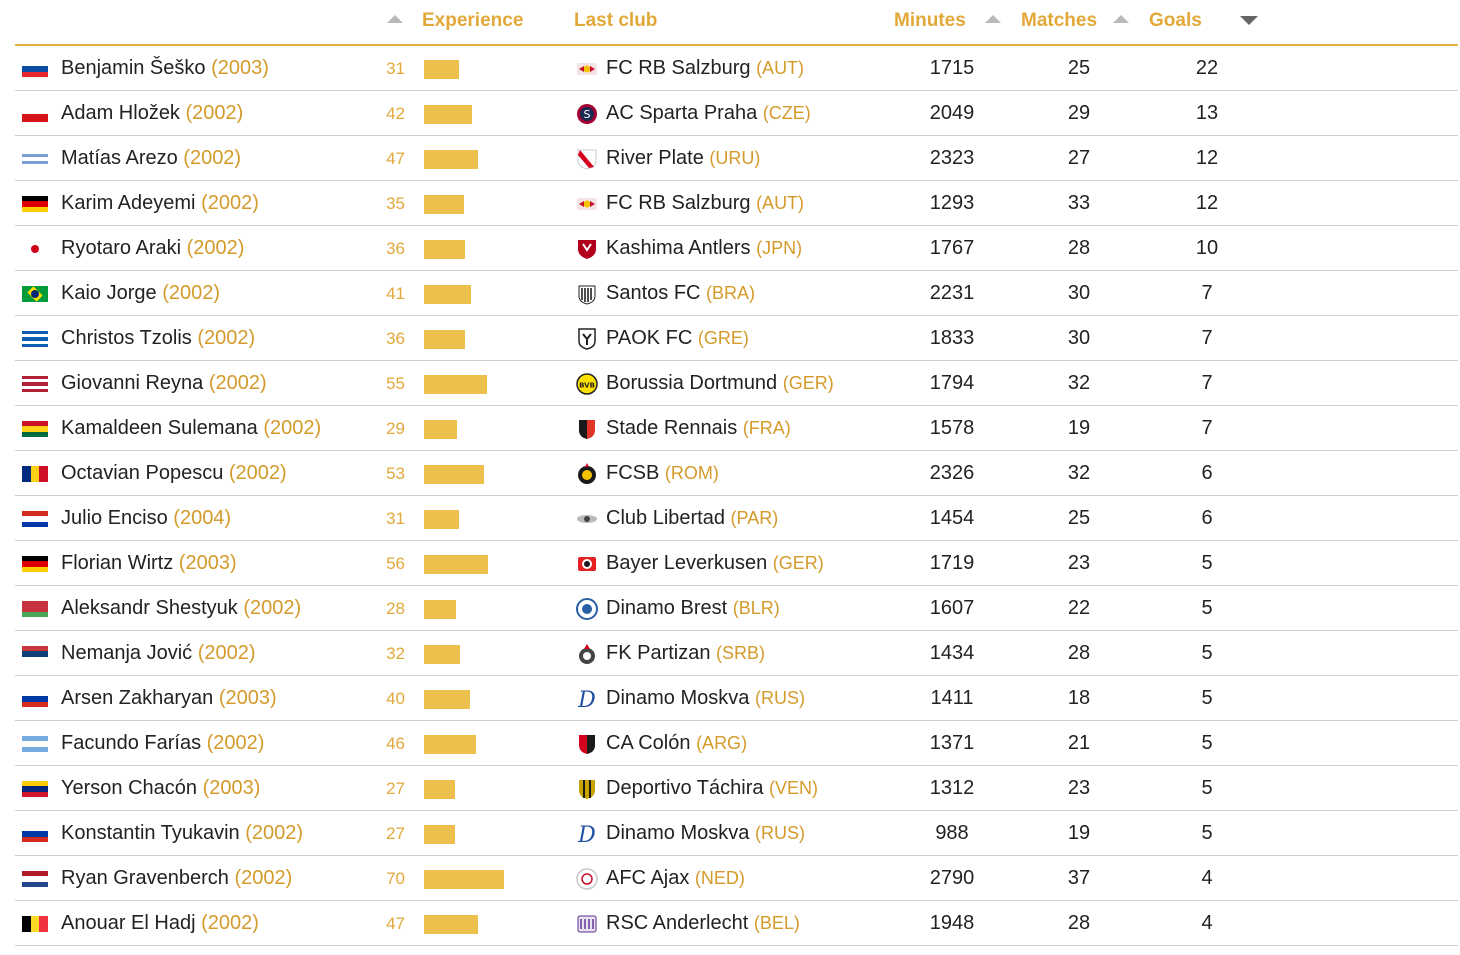 The height and width of the screenshot is (955, 1460). Describe the element at coordinates (693, 608) in the screenshot. I see `club-name: Dinamo Brest (BLR)` at that location.